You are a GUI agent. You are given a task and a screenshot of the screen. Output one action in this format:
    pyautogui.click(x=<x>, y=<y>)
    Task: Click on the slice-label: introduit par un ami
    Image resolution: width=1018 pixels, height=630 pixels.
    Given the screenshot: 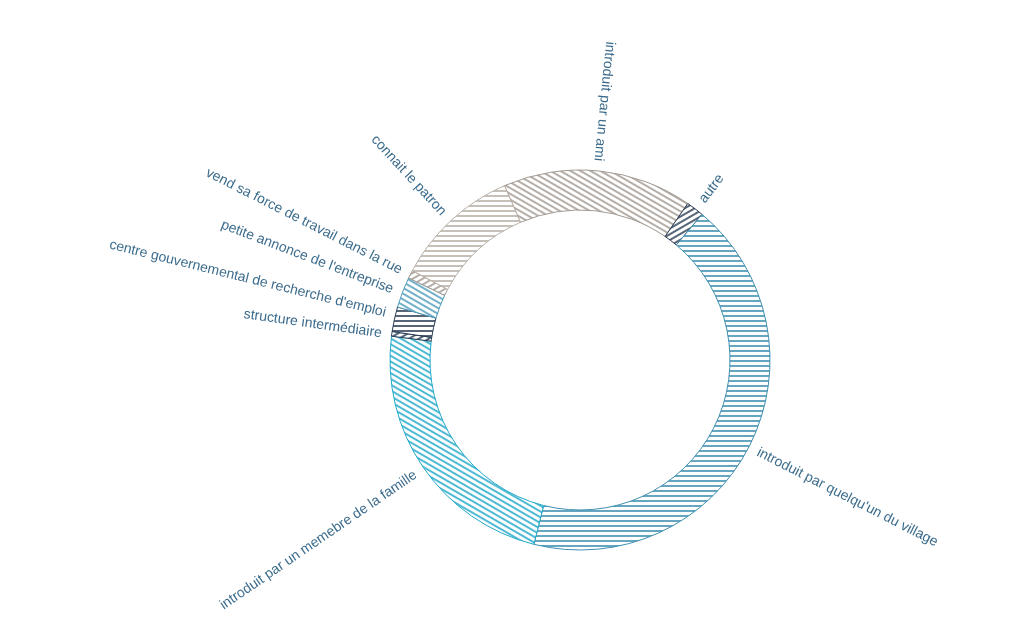 What is the action you would take?
    pyautogui.click(x=605, y=101)
    